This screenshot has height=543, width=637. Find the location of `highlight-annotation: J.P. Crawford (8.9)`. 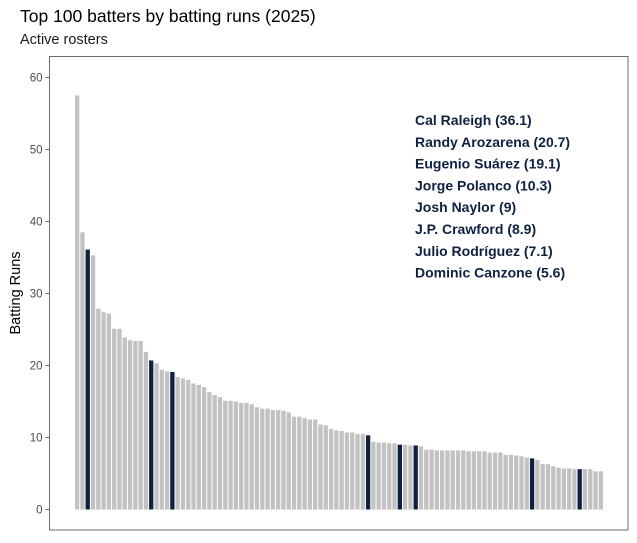

highlight-annotation: J.P. Crawford (8.9) is located at coordinates (475, 229).